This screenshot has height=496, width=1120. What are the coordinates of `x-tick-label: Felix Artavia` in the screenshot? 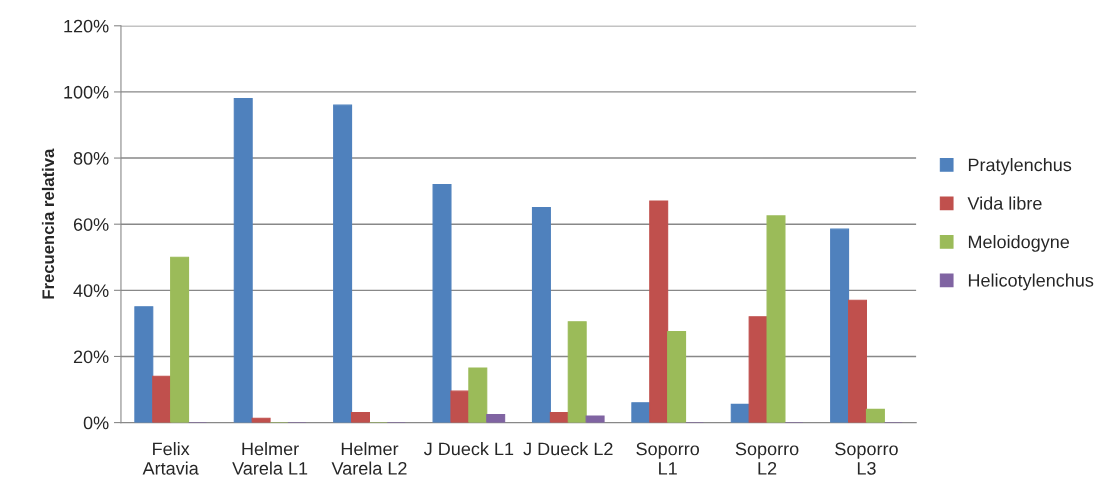 It's located at (170, 458).